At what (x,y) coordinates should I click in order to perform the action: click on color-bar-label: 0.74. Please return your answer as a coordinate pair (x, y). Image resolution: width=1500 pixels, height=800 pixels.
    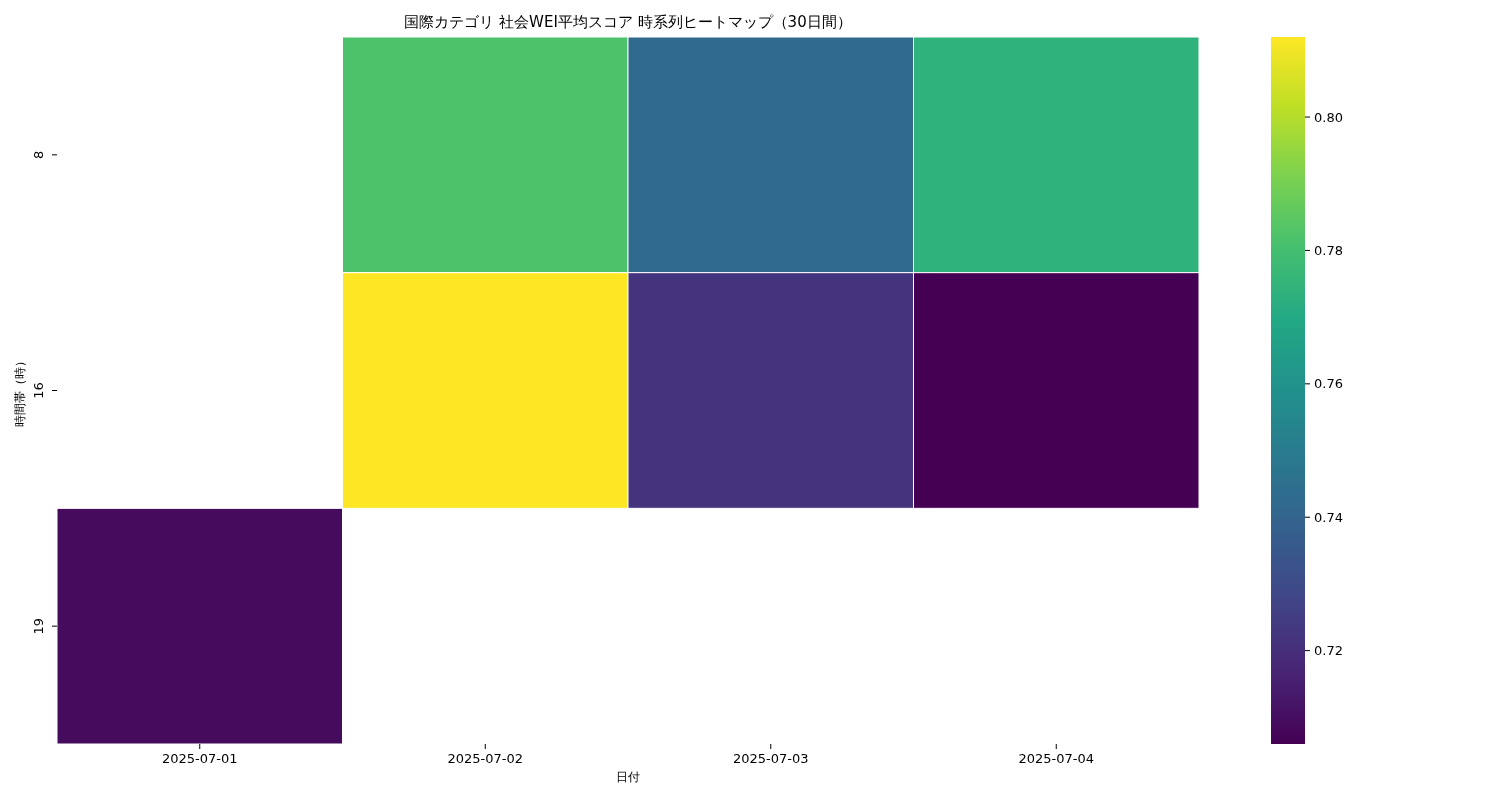
    Looking at the image, I should click on (1328, 517).